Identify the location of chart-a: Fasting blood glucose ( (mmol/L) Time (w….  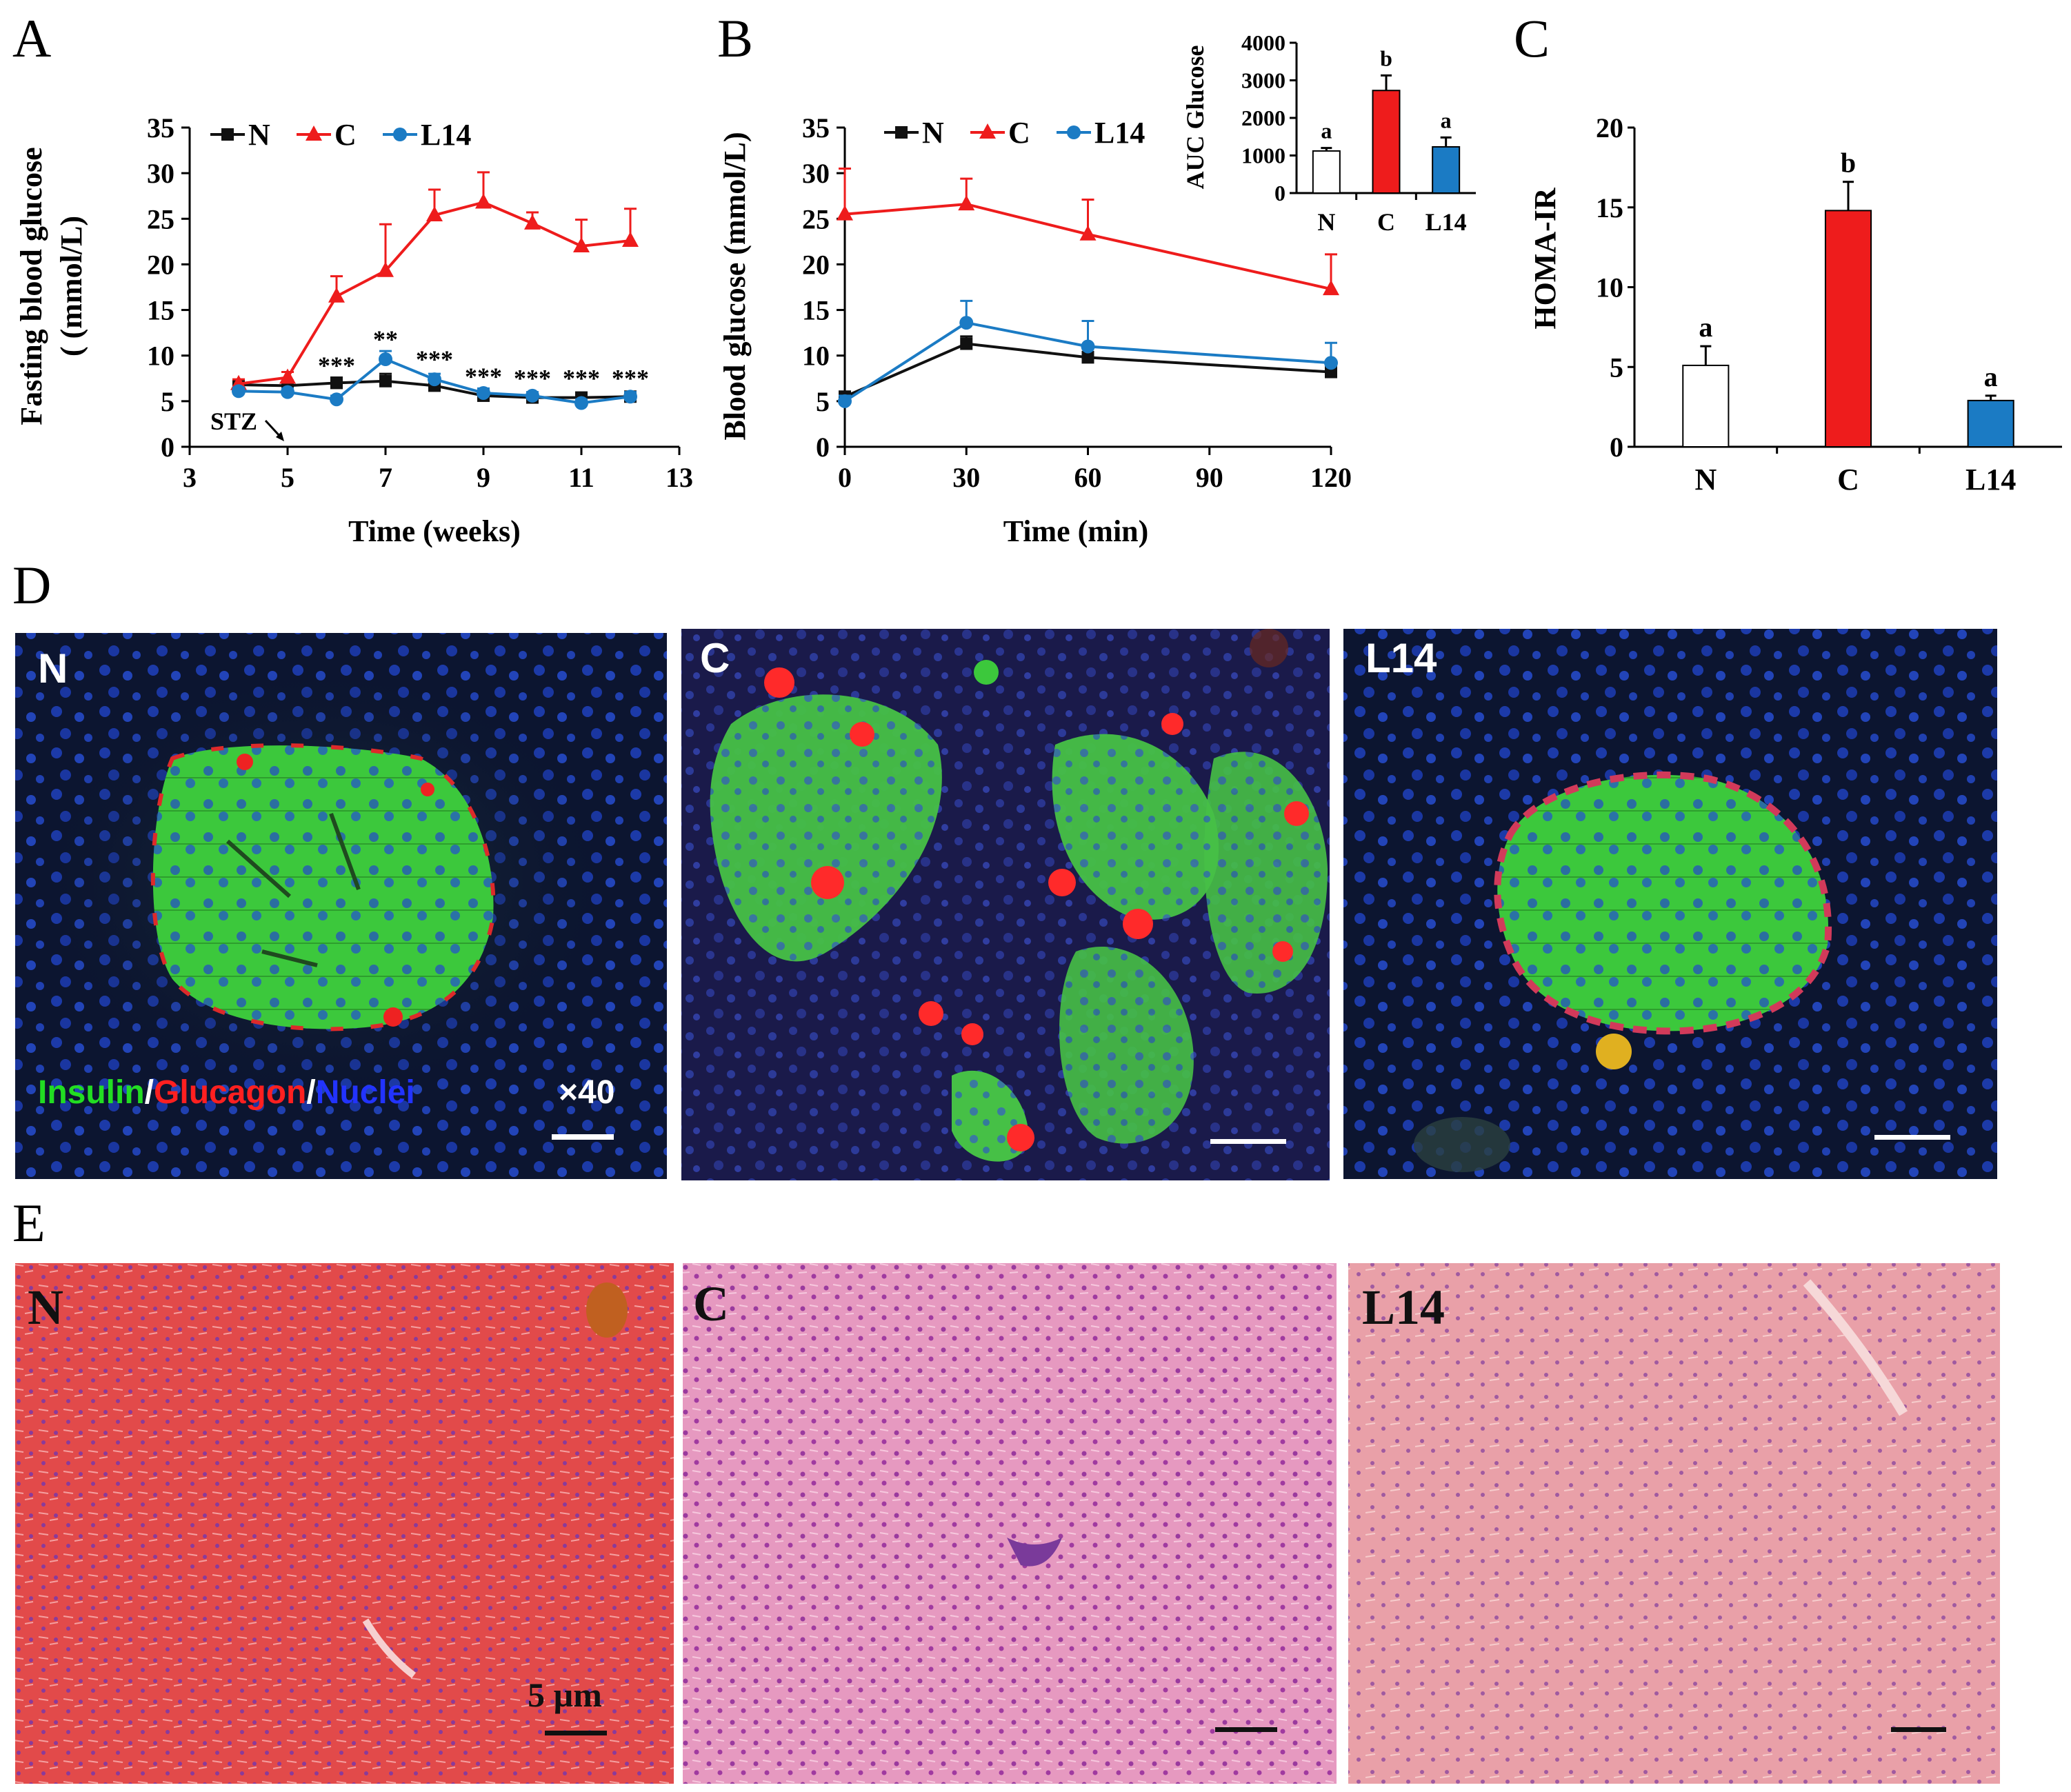
(353, 330).